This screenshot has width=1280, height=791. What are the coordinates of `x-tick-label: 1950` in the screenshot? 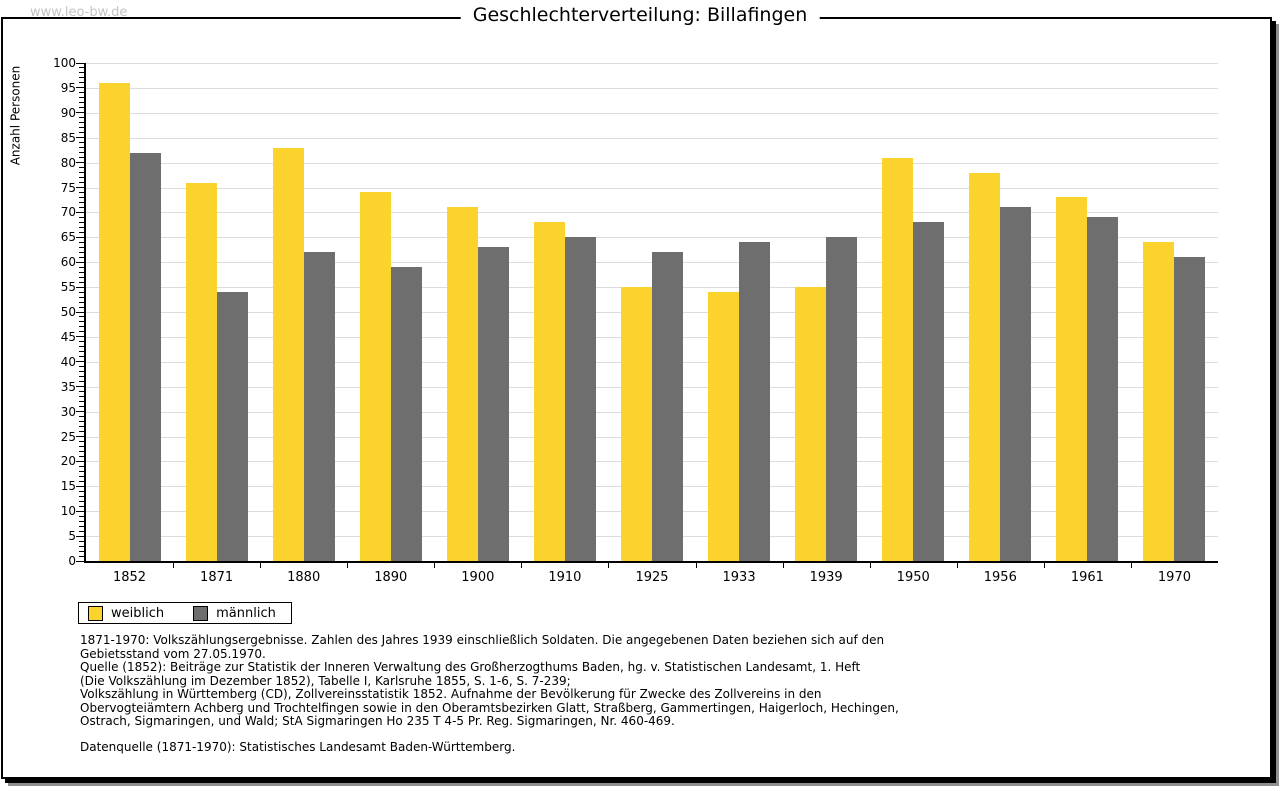 It's located at (913, 577).